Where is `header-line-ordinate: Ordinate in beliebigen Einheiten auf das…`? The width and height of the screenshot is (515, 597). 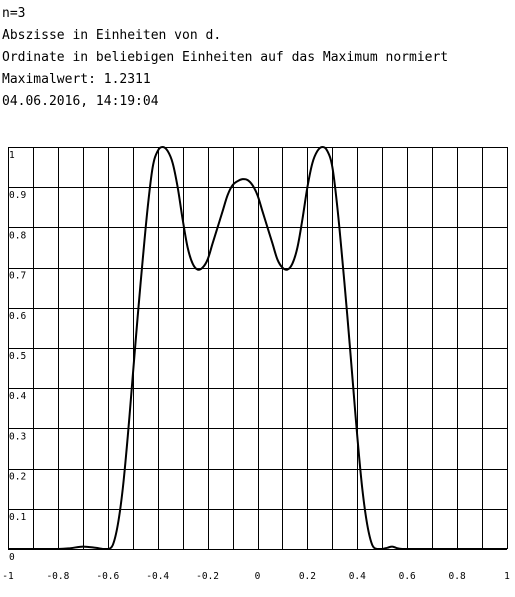
header-line-ordinate: Ordinate in beliebigen Einheiten auf das… is located at coordinates (225, 57).